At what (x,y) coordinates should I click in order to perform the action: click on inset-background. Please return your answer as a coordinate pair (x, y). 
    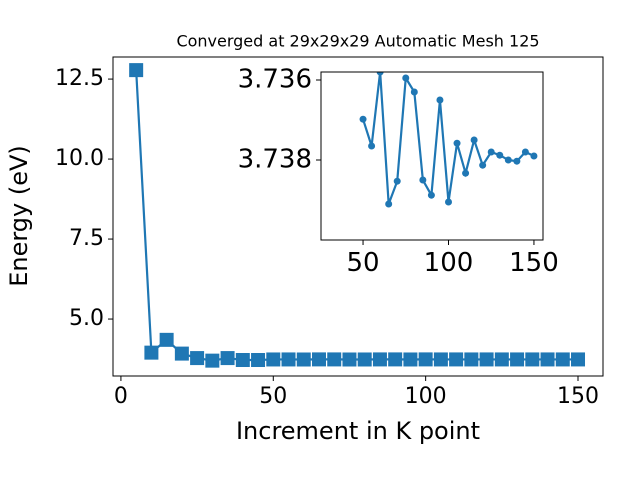
    Looking at the image, I should click on (432, 156).